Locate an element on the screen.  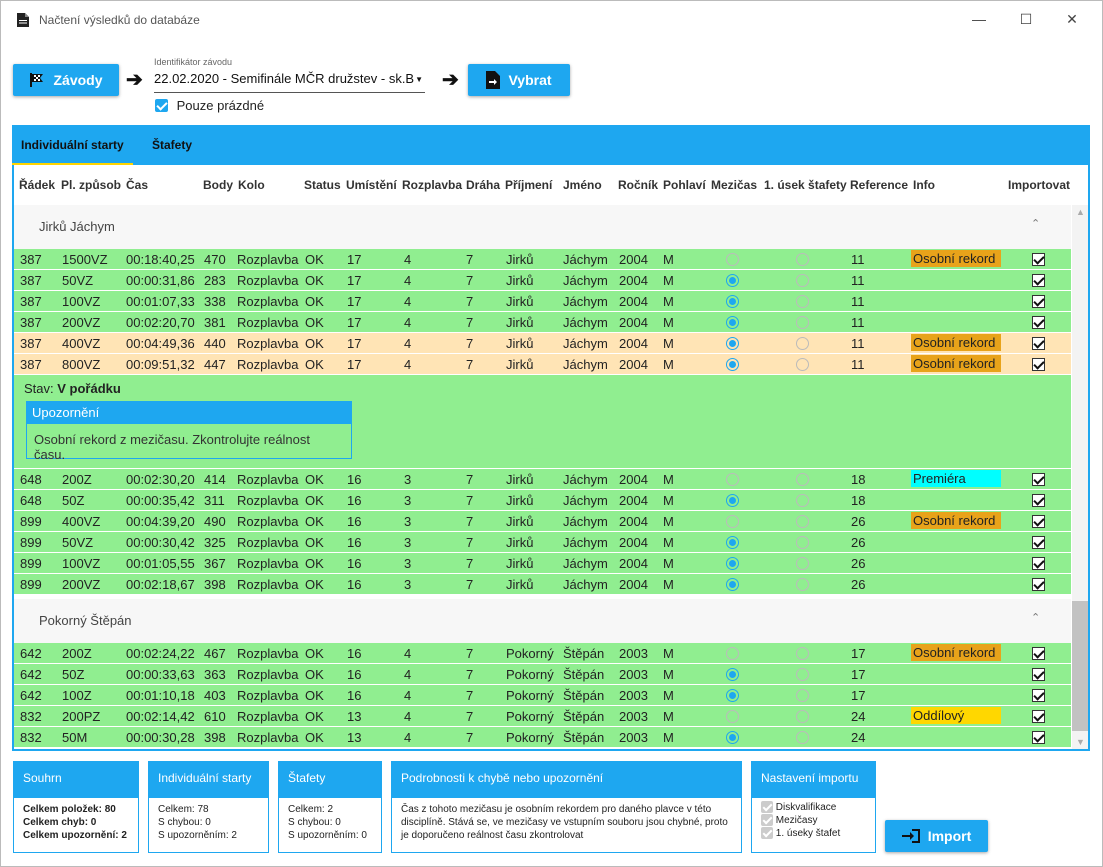
col-header: Info is located at coordinates (924, 185).